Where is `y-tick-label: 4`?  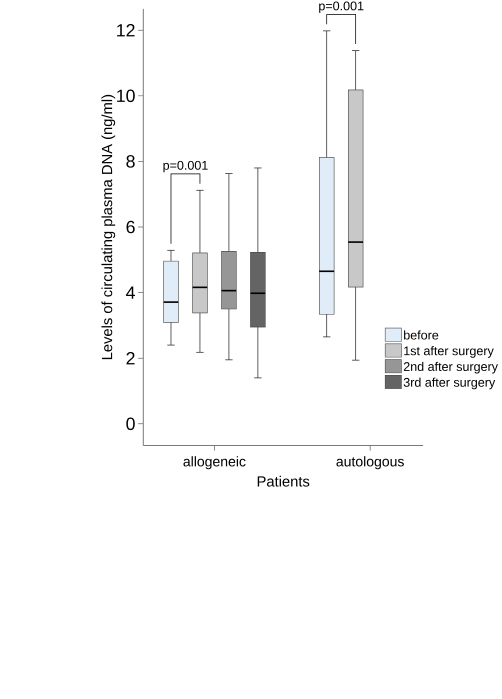 y-tick-label: 4 is located at coordinates (131, 292).